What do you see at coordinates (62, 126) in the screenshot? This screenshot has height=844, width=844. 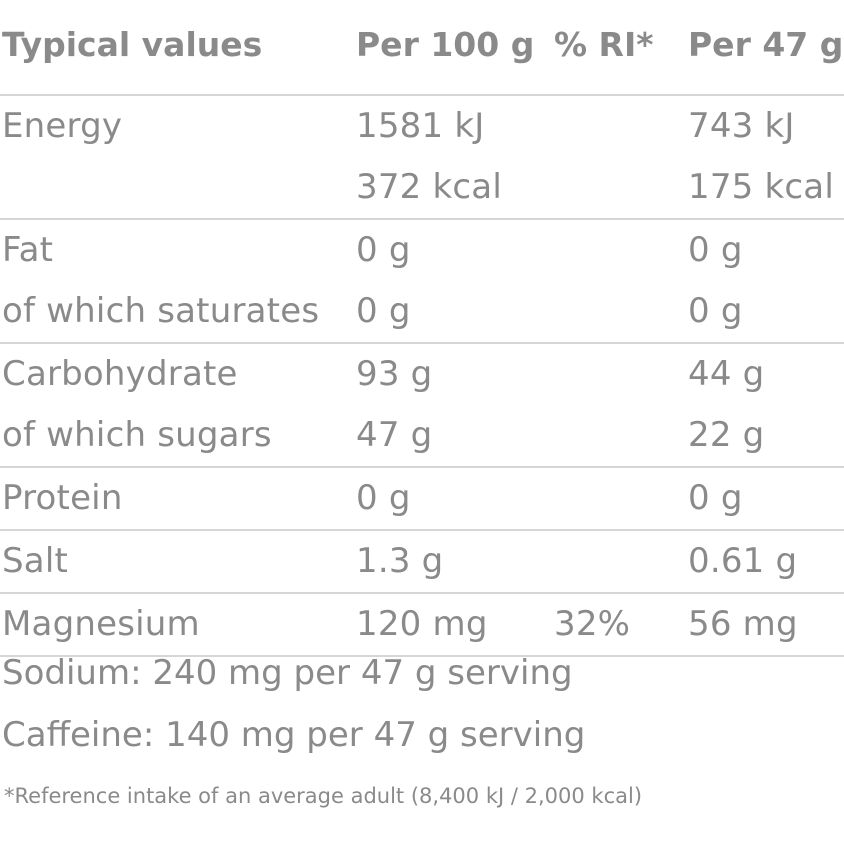 I see `nutrient-name: Energy` at bounding box center [62, 126].